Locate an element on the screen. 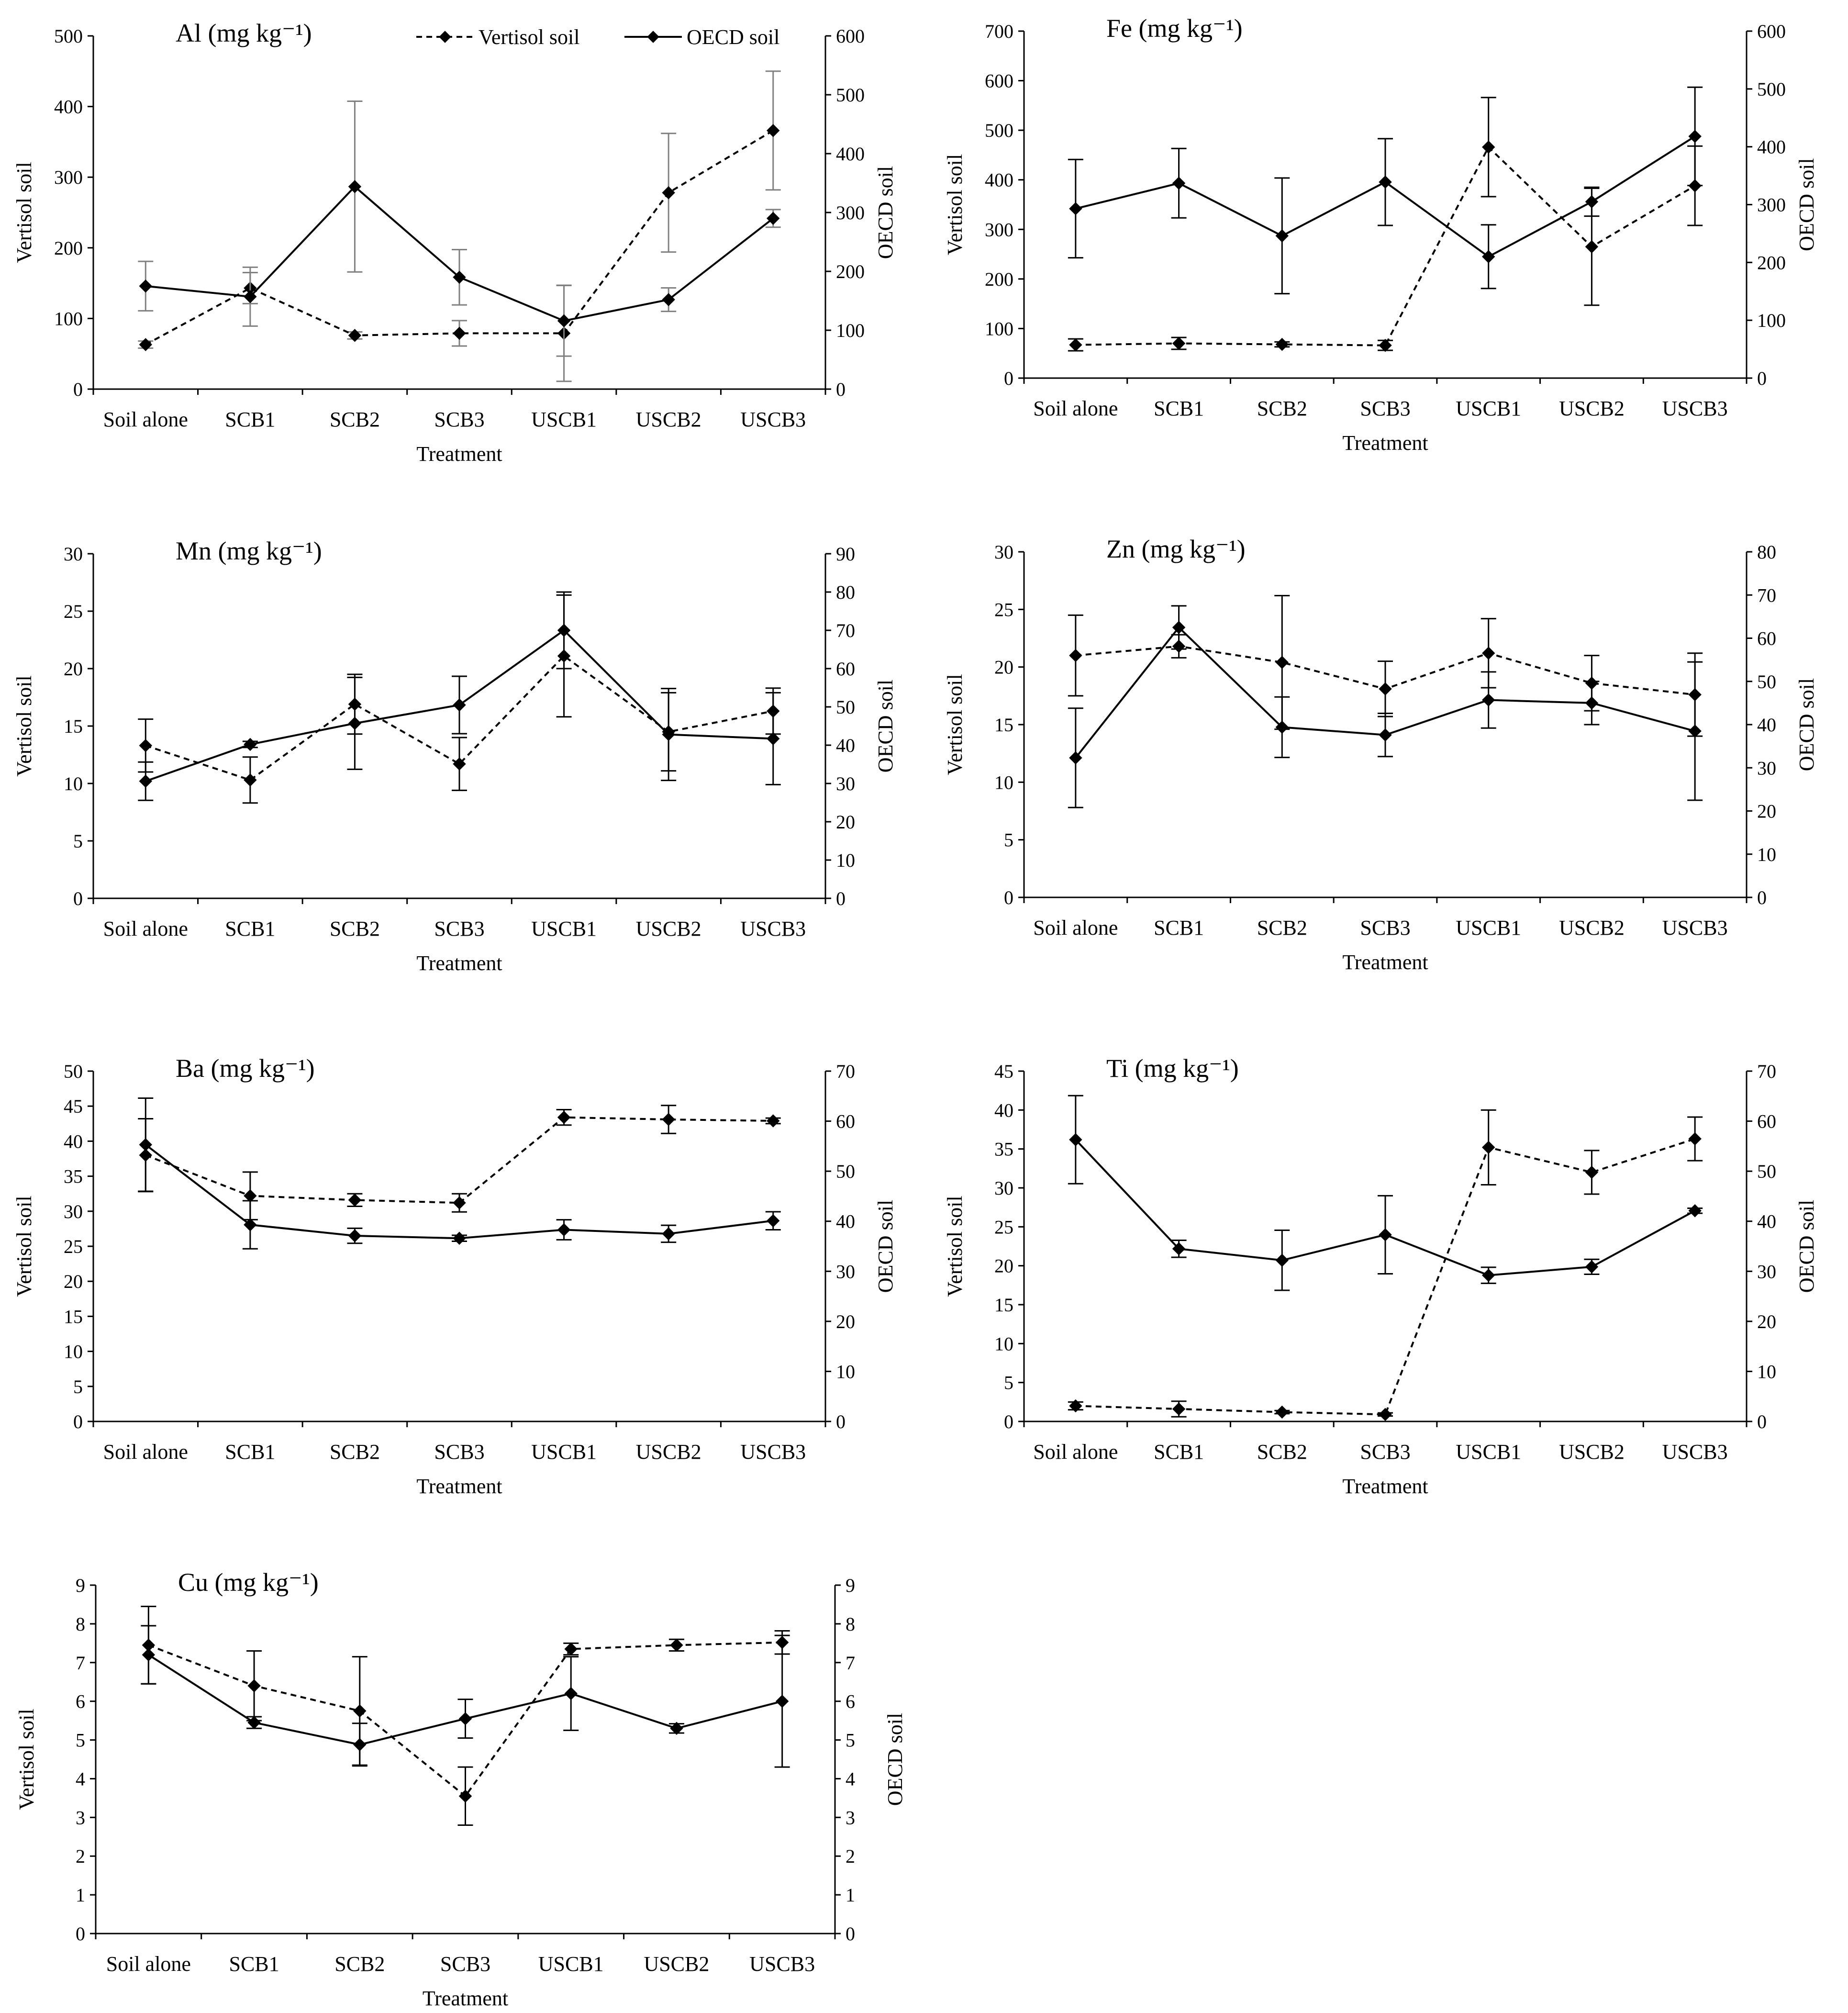  right-tick-label: 200 is located at coordinates (851, 271).